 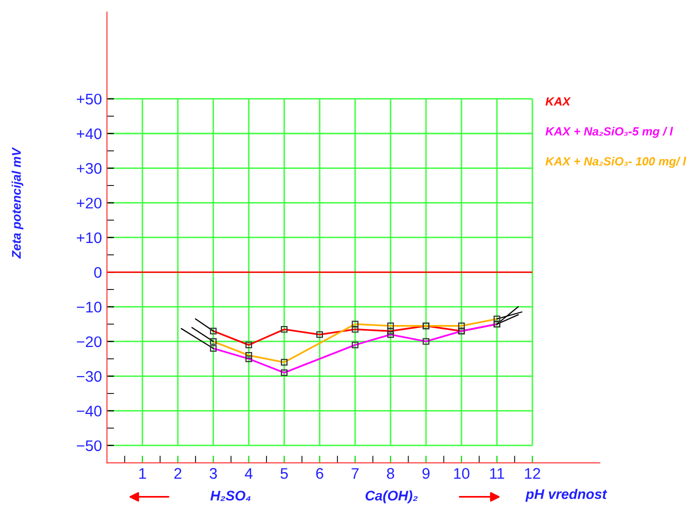 I want to click on y-tick-label: +30, so click(x=89, y=168).